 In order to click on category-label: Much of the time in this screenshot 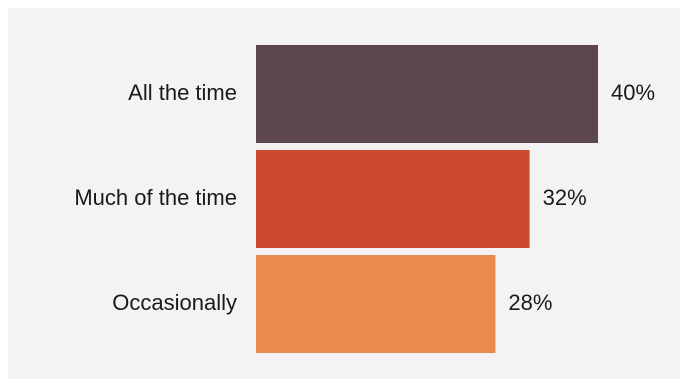, I will do `click(155, 197)`.